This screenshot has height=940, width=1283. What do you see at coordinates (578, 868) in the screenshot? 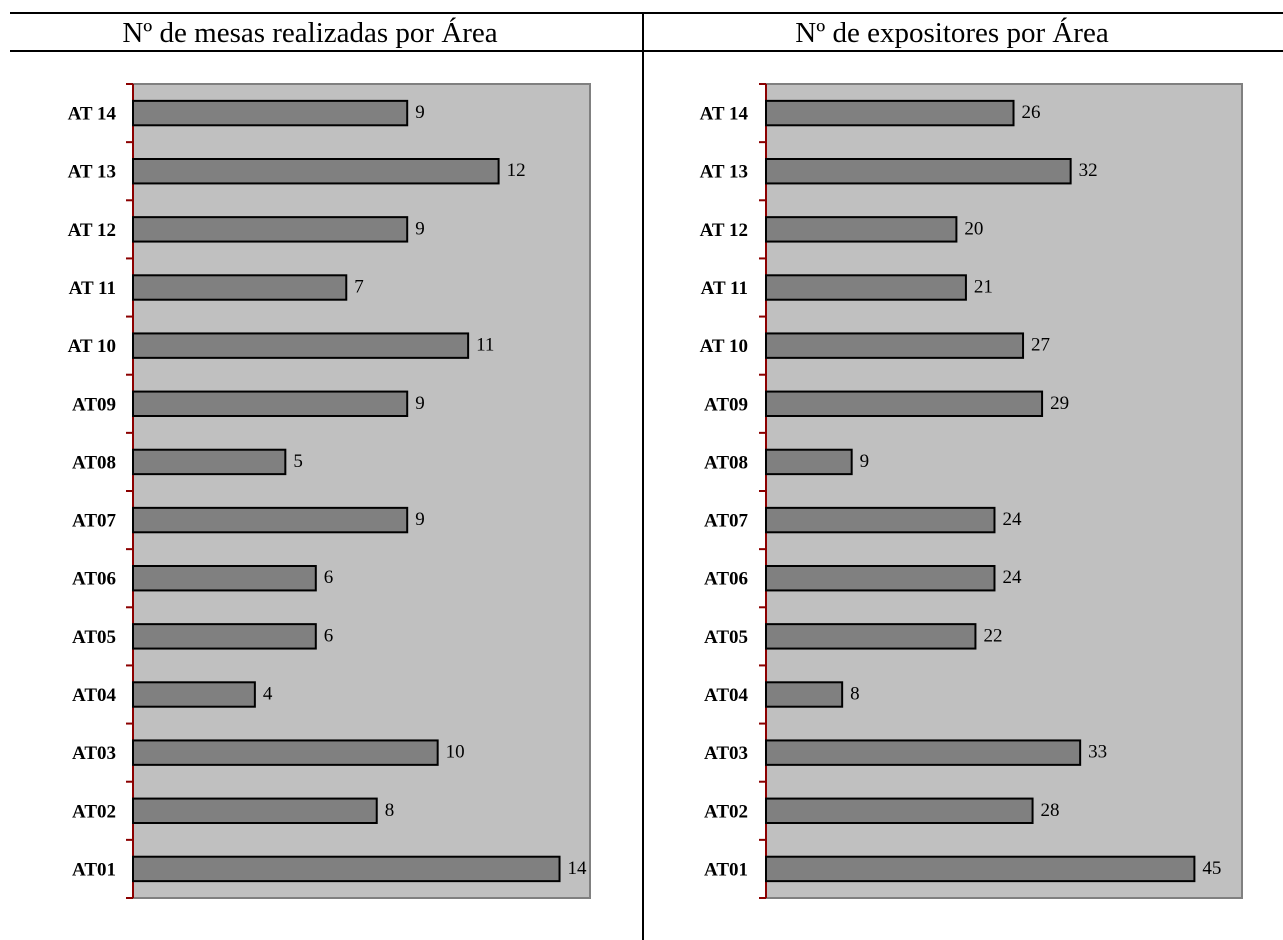
I see `data-label: 14` at bounding box center [578, 868].